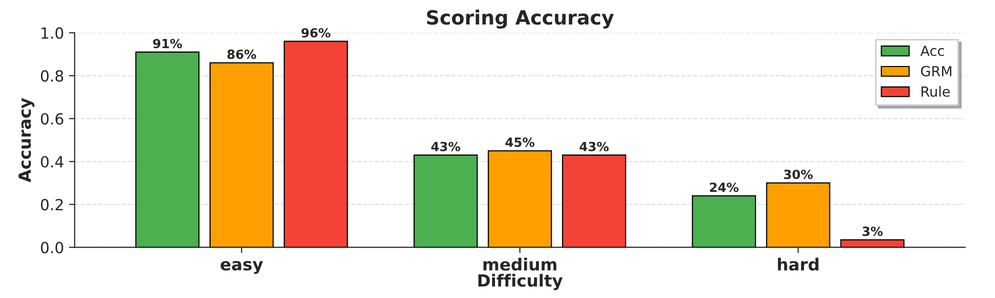  What do you see at coordinates (241, 55) in the screenshot?
I see `data-label: 86%` at bounding box center [241, 55].